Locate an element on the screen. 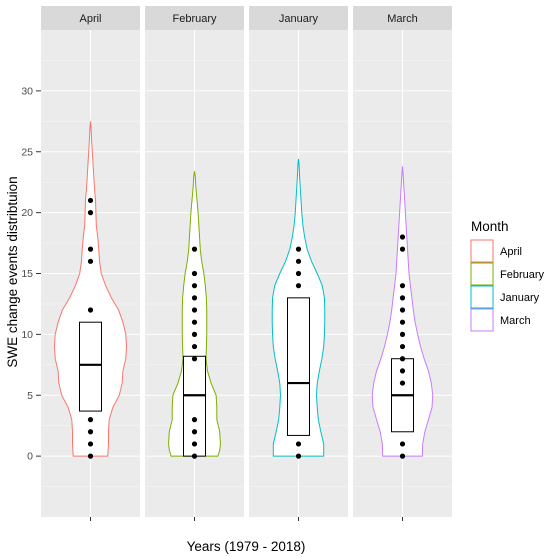 The height and width of the screenshot is (557, 550). facet-strip-label: April is located at coordinates (90, 19).